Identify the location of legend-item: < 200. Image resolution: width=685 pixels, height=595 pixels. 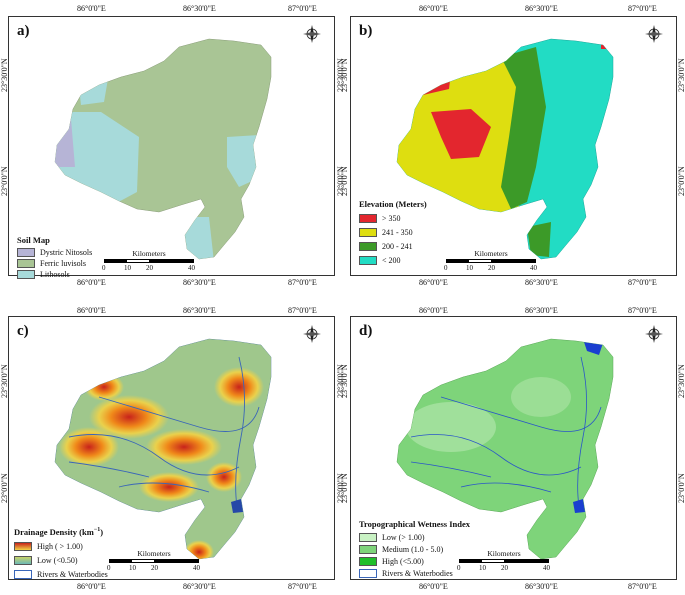
(393, 260).